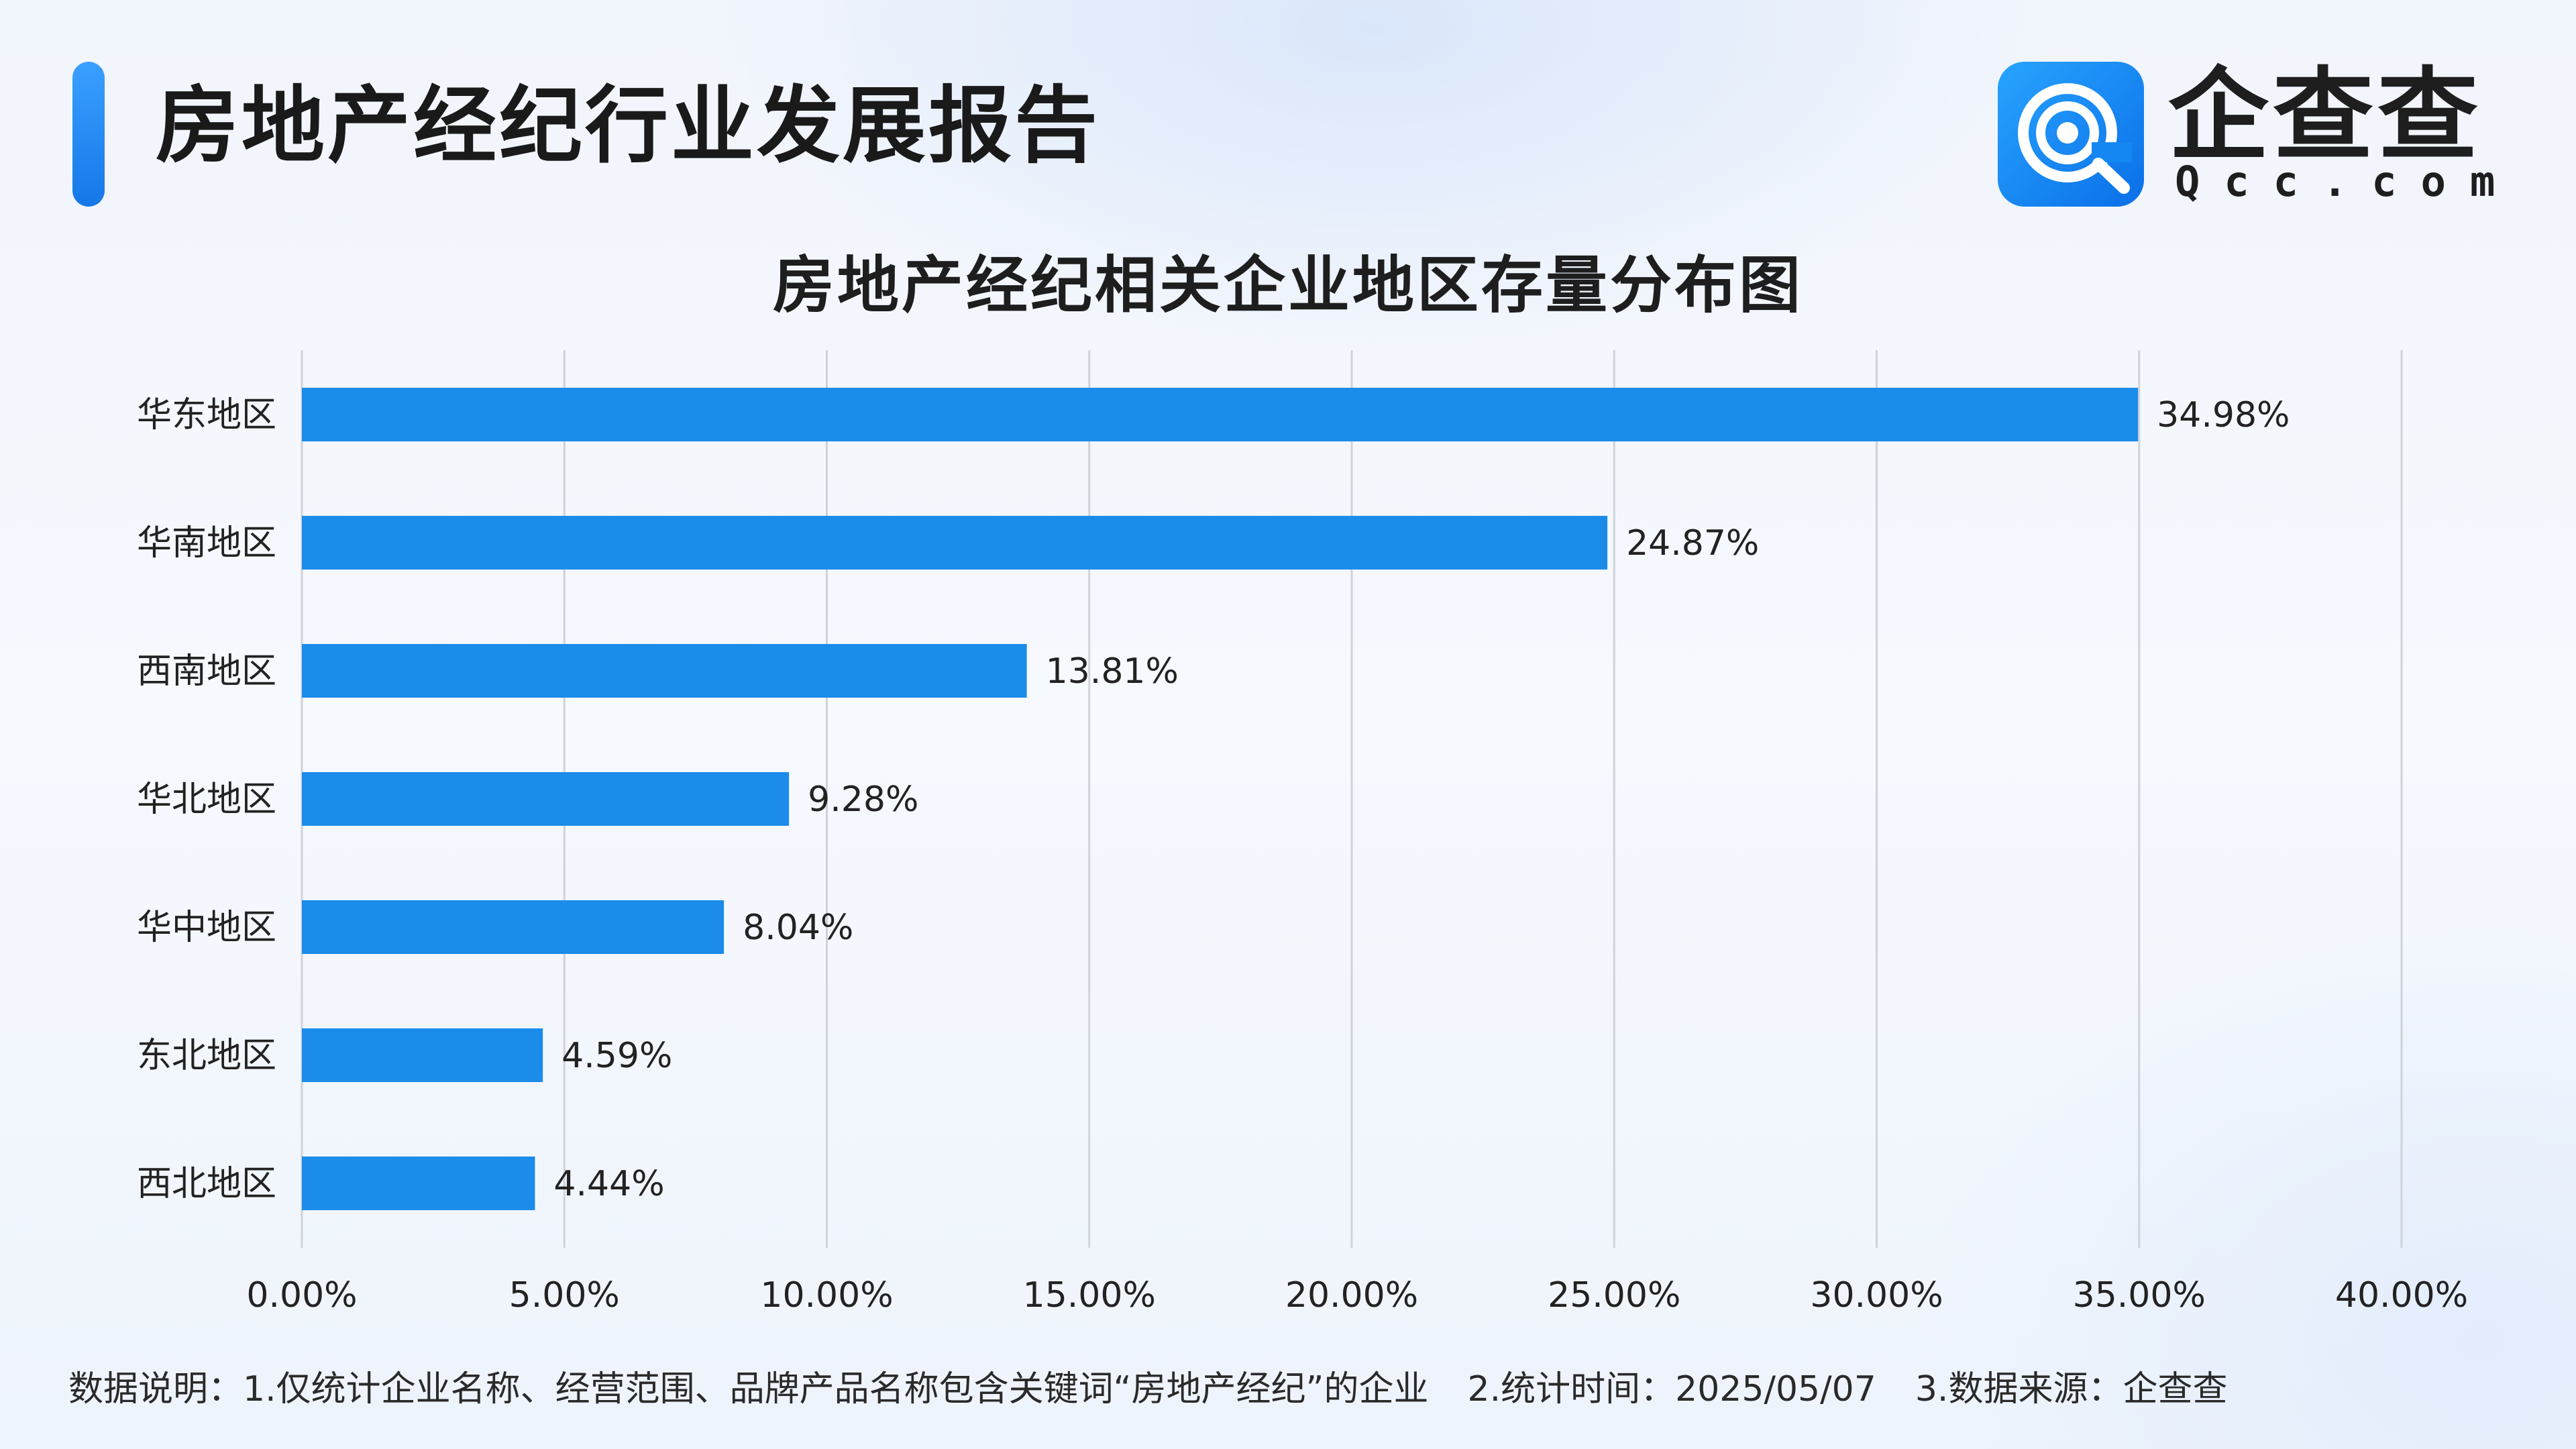  Describe the element at coordinates (1692, 543) in the screenshot. I see `value-label: 24.87%` at that location.